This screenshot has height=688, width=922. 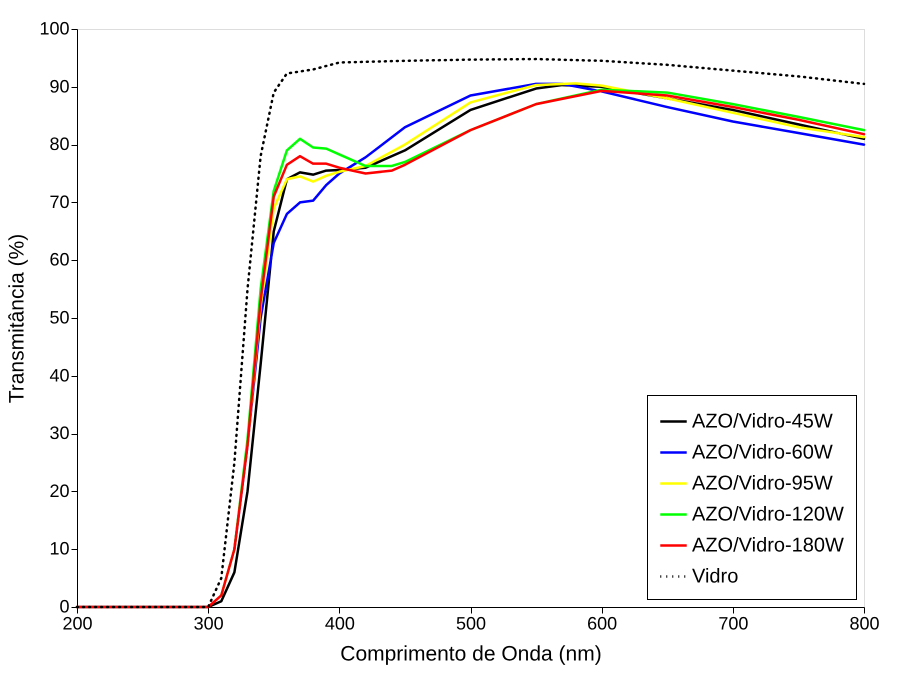 I want to click on legend-label: Vidro, so click(x=715, y=577).